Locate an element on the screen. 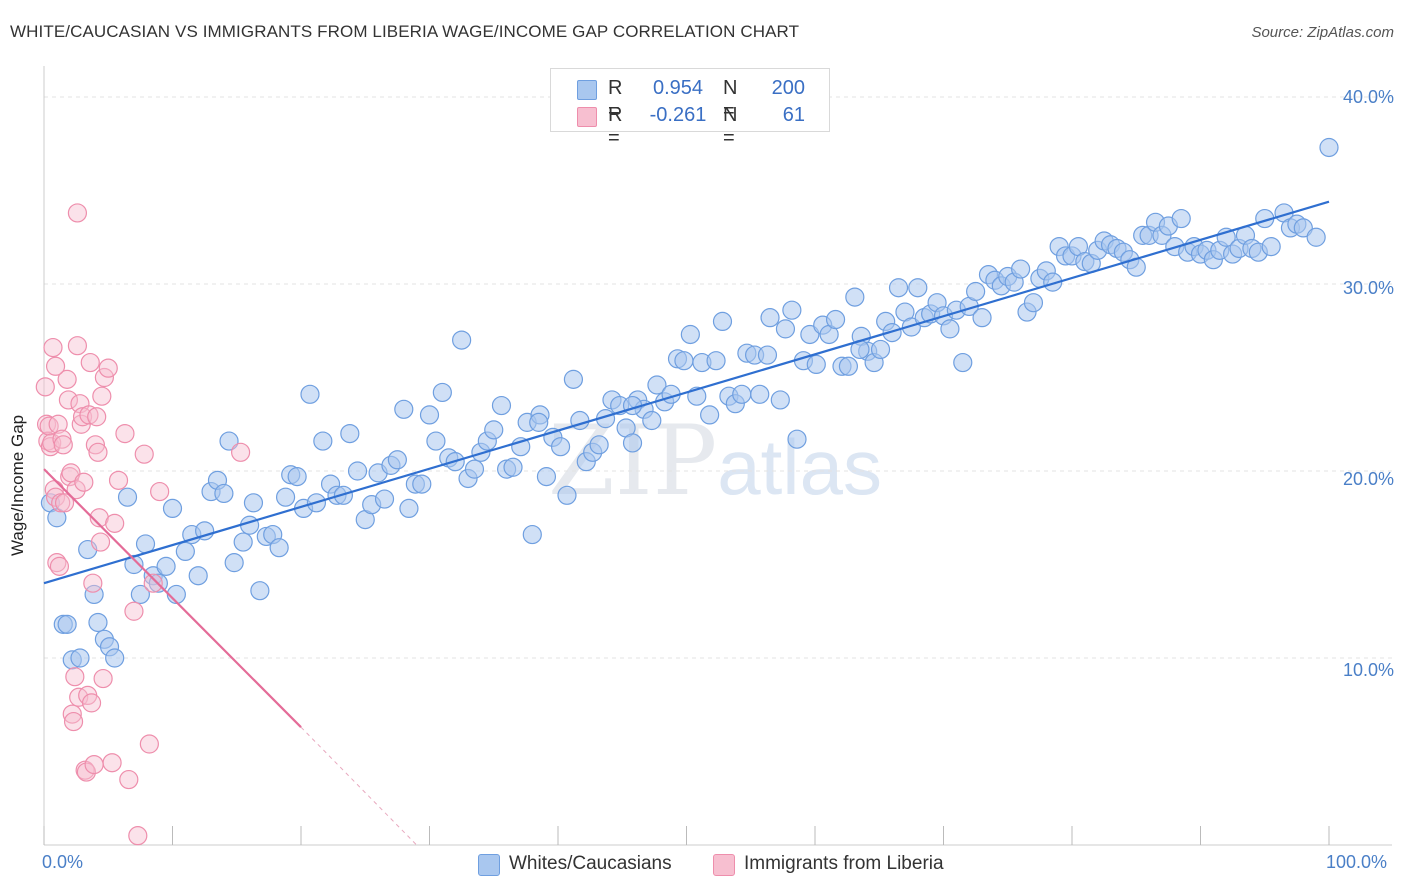 Image resolution: width=1406 pixels, height=892 pixels. trendline-liberia-extension is located at coordinates (359, 786).